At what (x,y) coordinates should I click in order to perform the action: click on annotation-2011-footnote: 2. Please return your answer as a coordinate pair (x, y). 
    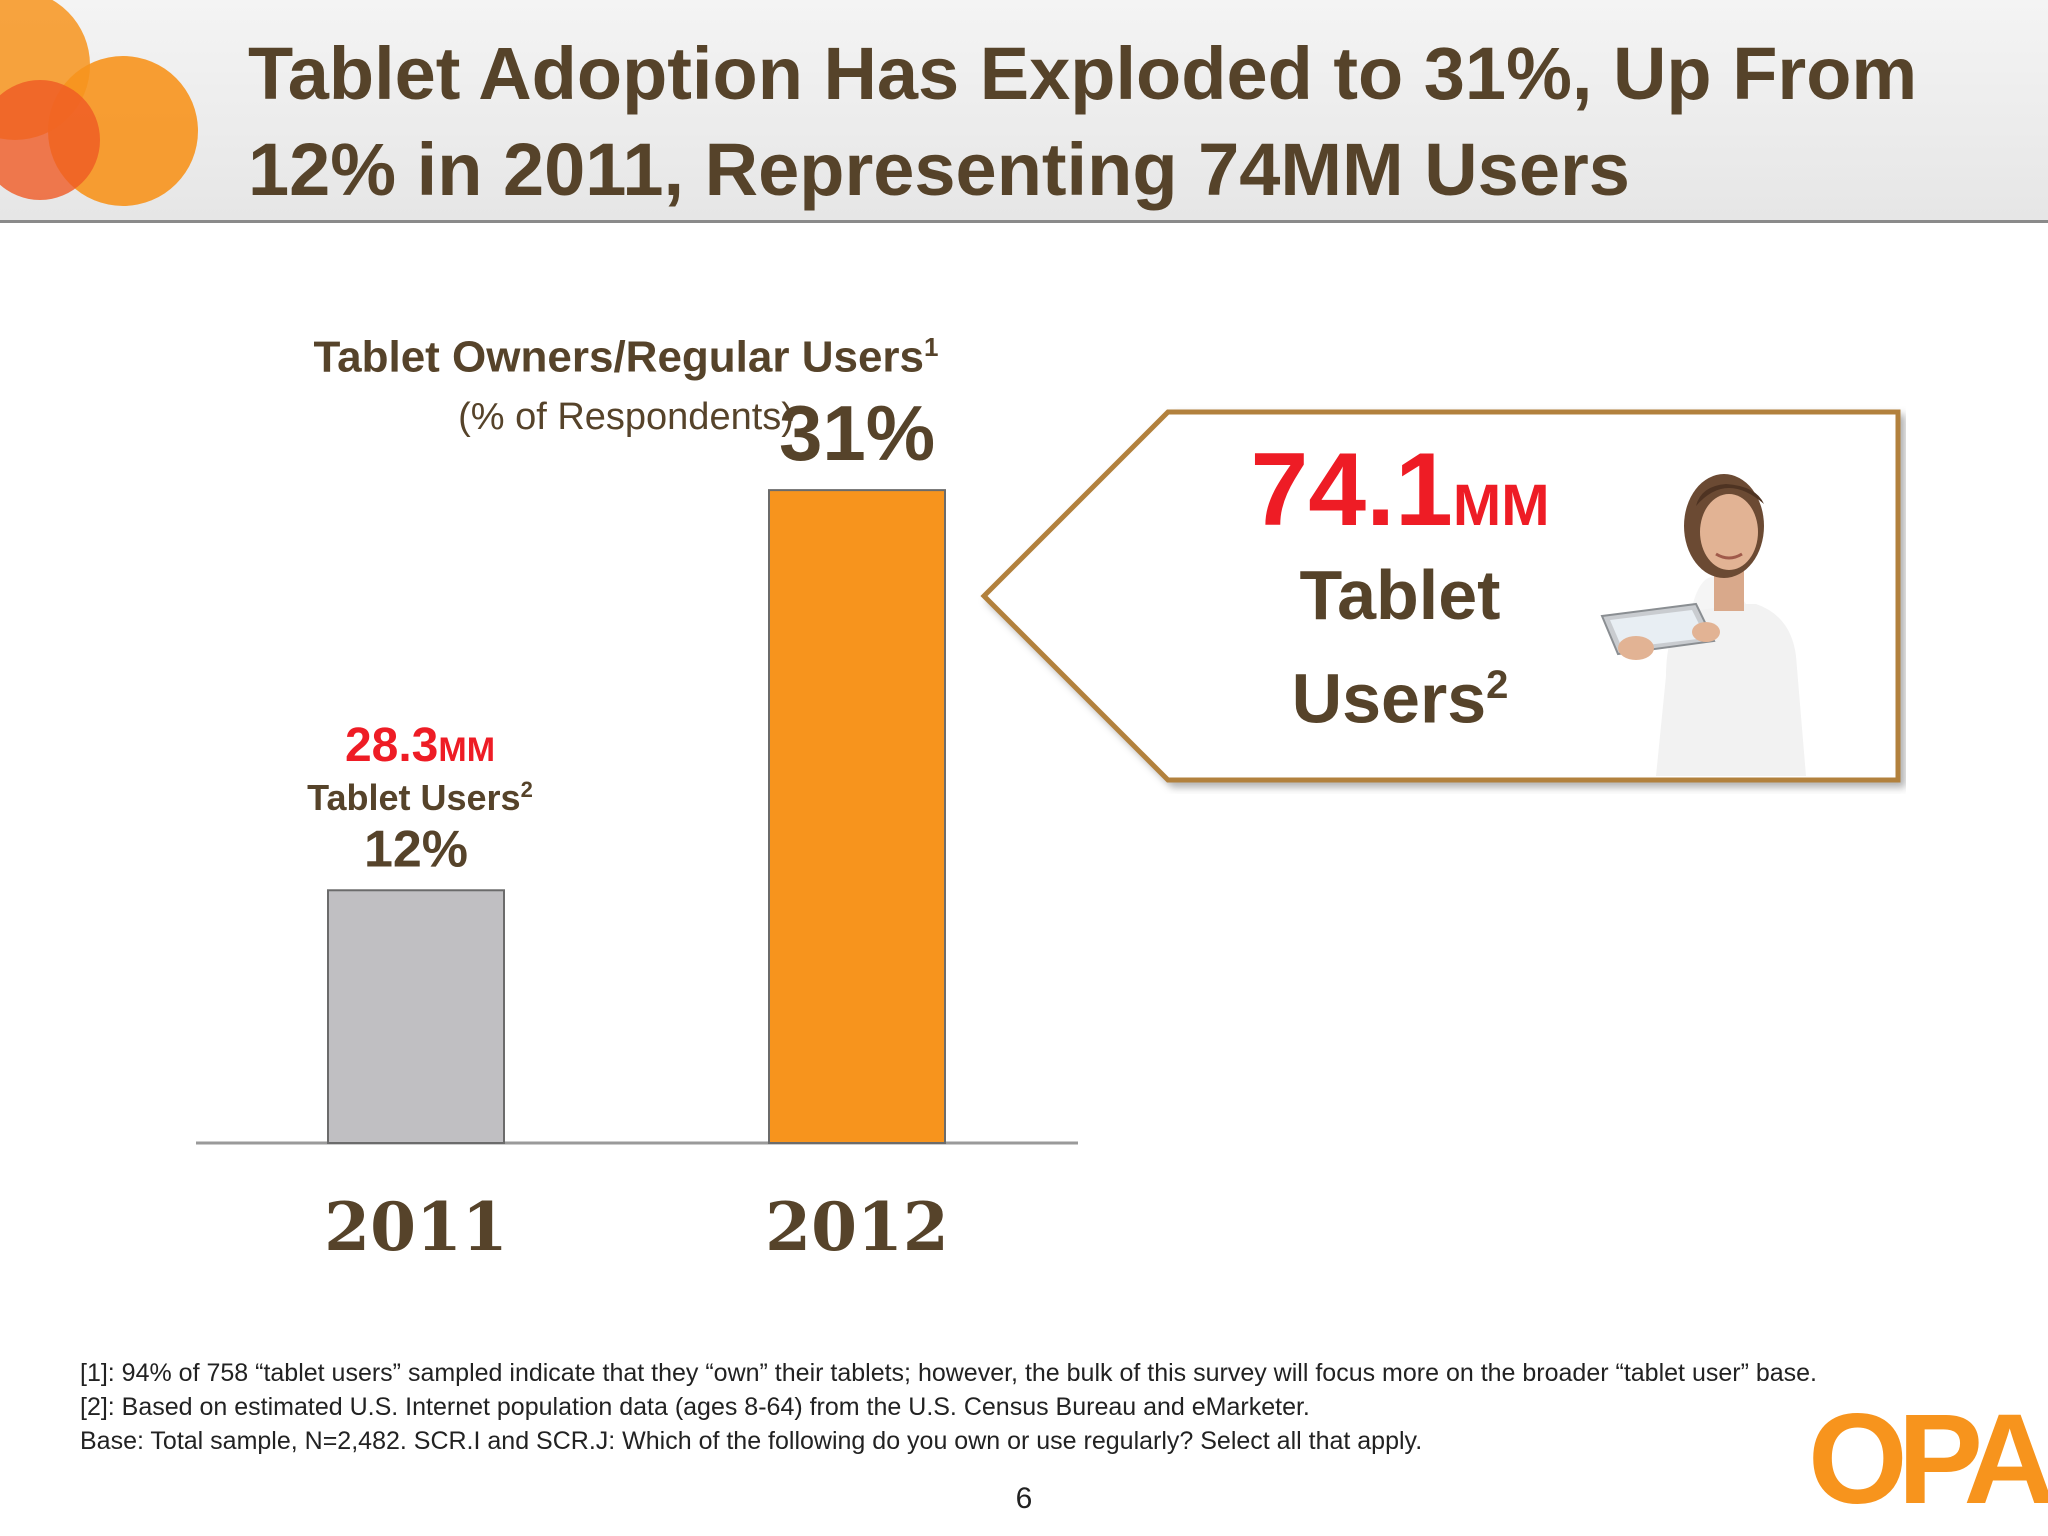
    Looking at the image, I should click on (526, 789).